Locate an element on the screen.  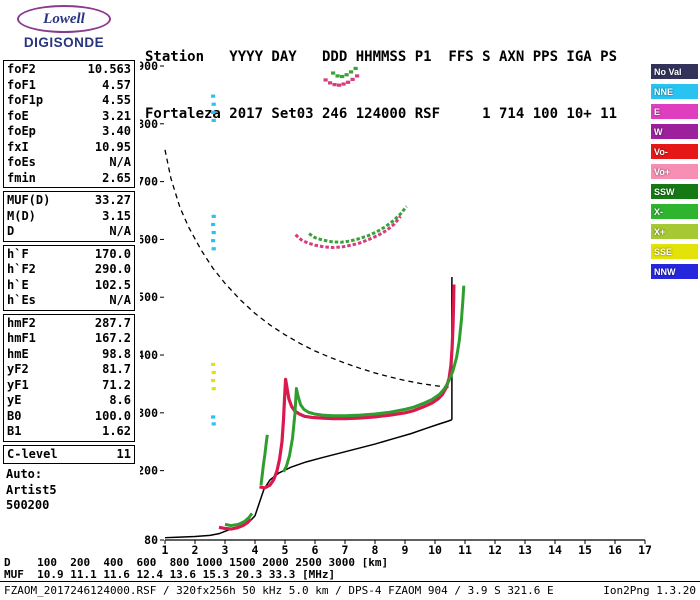
legend-item-vo+: Vo+ is located at coordinates (674, 171).